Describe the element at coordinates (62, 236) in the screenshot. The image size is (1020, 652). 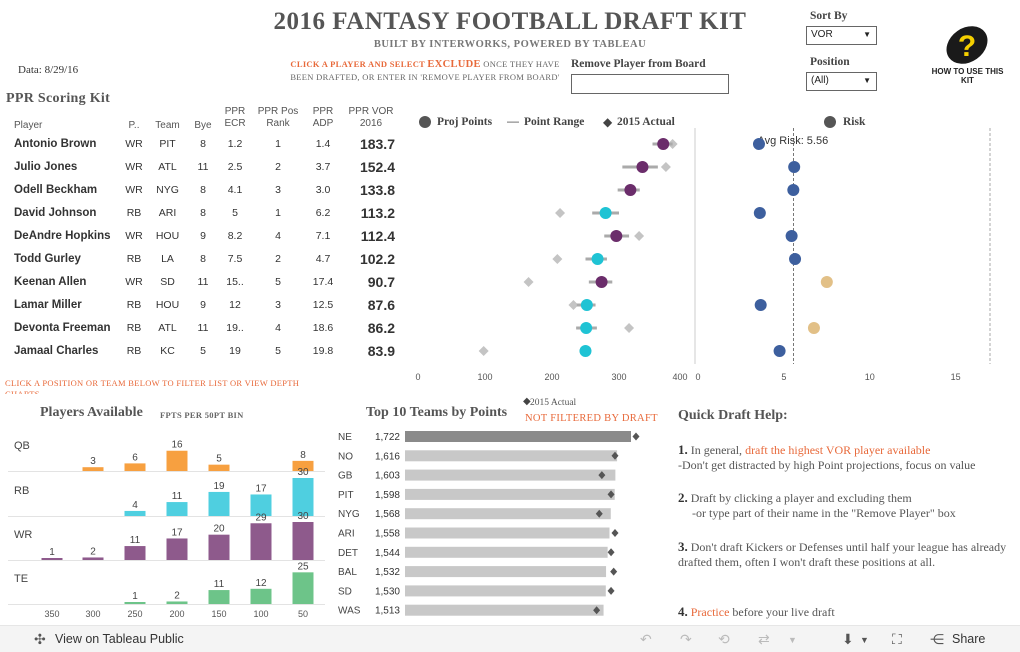
I see `player-name: DeAndre Hopkins` at that location.